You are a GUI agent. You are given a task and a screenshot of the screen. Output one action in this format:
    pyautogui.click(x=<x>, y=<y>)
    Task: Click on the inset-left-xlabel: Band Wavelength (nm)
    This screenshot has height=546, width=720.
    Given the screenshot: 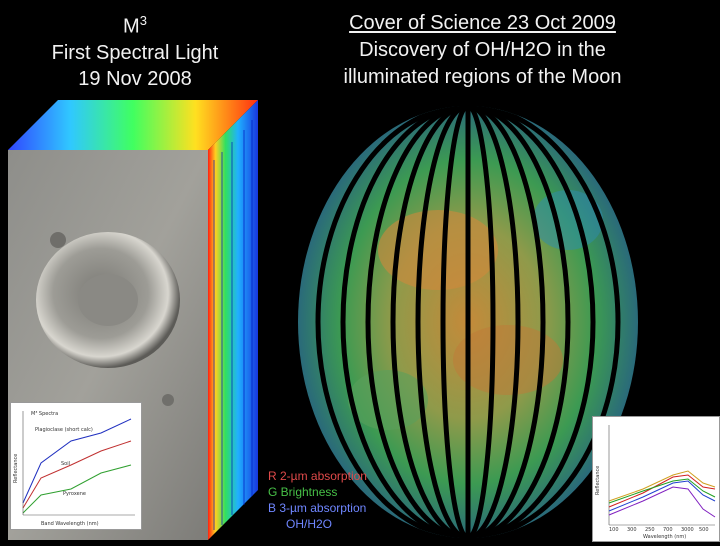 What is the action you would take?
    pyautogui.click(x=70, y=524)
    